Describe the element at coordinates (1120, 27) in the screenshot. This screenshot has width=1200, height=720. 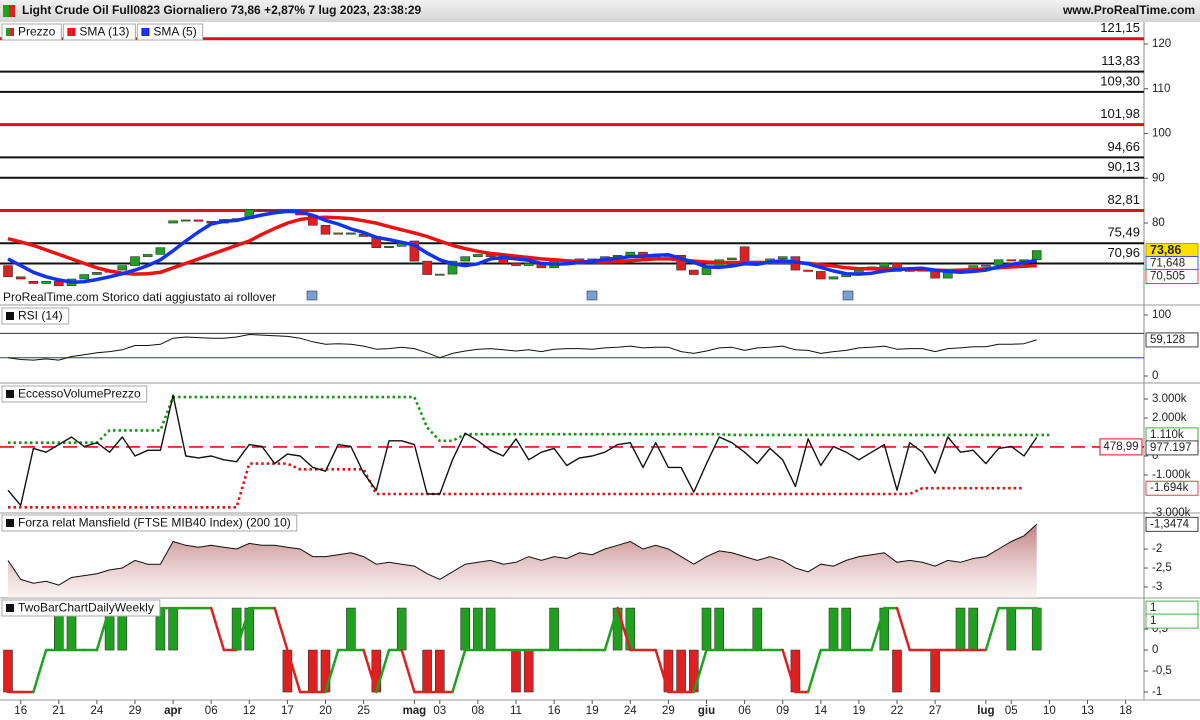
I see `level-label: 121,15` at that location.